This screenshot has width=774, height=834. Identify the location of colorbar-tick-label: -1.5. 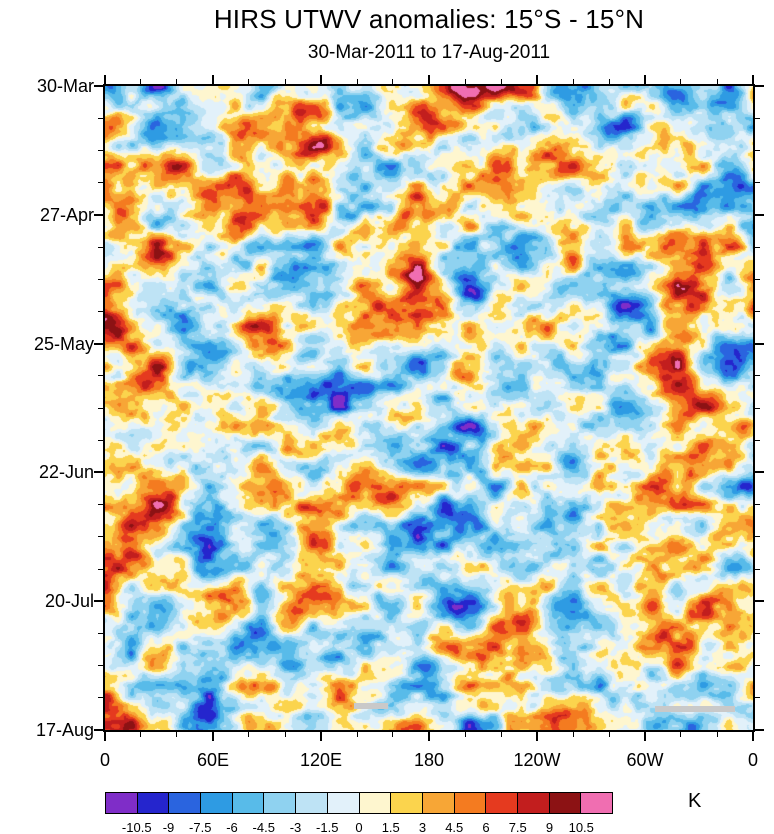
(327, 827).